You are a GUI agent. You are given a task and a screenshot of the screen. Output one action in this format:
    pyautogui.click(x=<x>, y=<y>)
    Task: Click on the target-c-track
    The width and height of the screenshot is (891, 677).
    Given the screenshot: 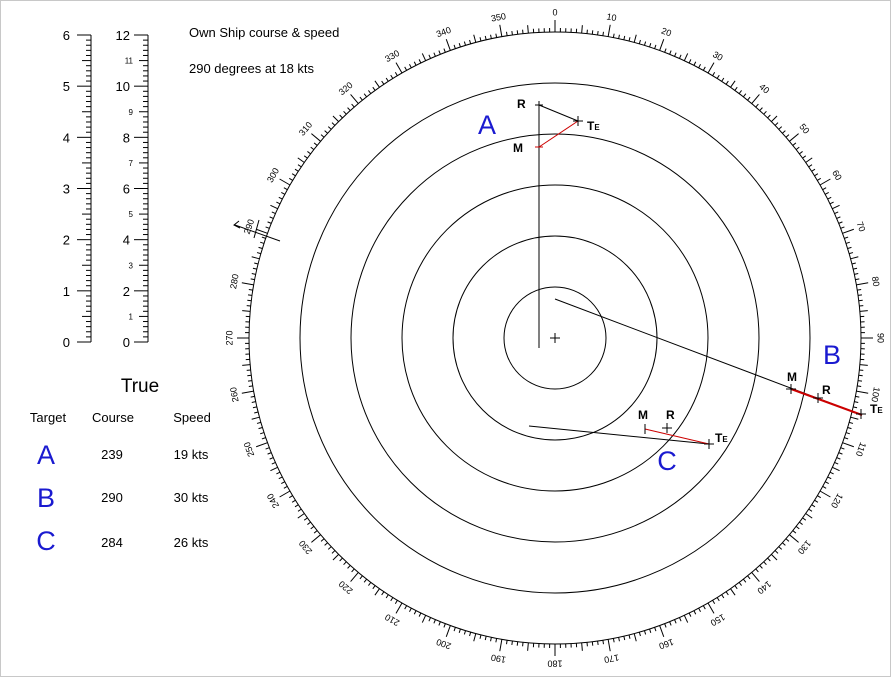 What is the action you would take?
    pyautogui.click(x=619, y=435)
    